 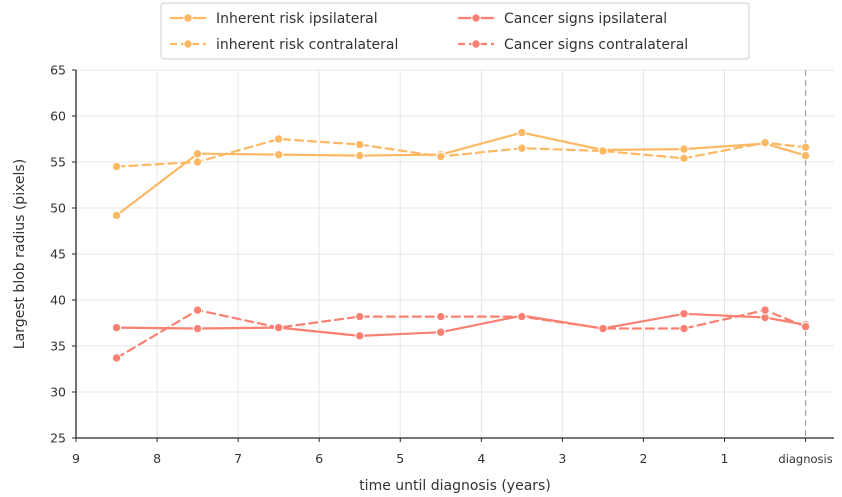 What do you see at coordinates (307, 45) in the screenshot?
I see `legend-label: inherent risk contralateral` at bounding box center [307, 45].